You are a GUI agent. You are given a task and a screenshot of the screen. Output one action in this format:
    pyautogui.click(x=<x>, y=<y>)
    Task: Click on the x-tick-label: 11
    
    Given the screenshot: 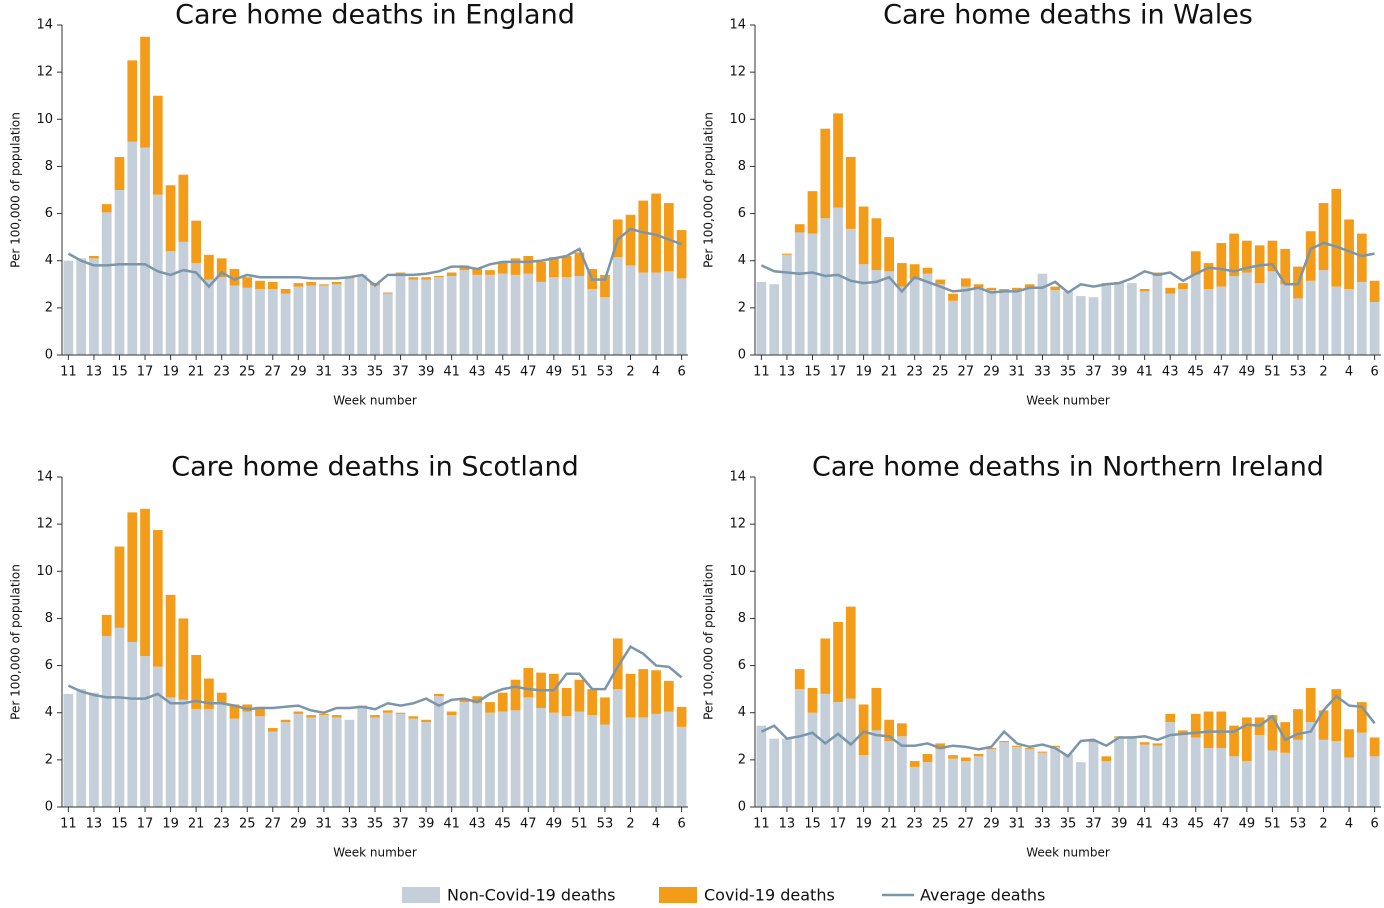 What is the action you would take?
    pyautogui.click(x=761, y=824)
    